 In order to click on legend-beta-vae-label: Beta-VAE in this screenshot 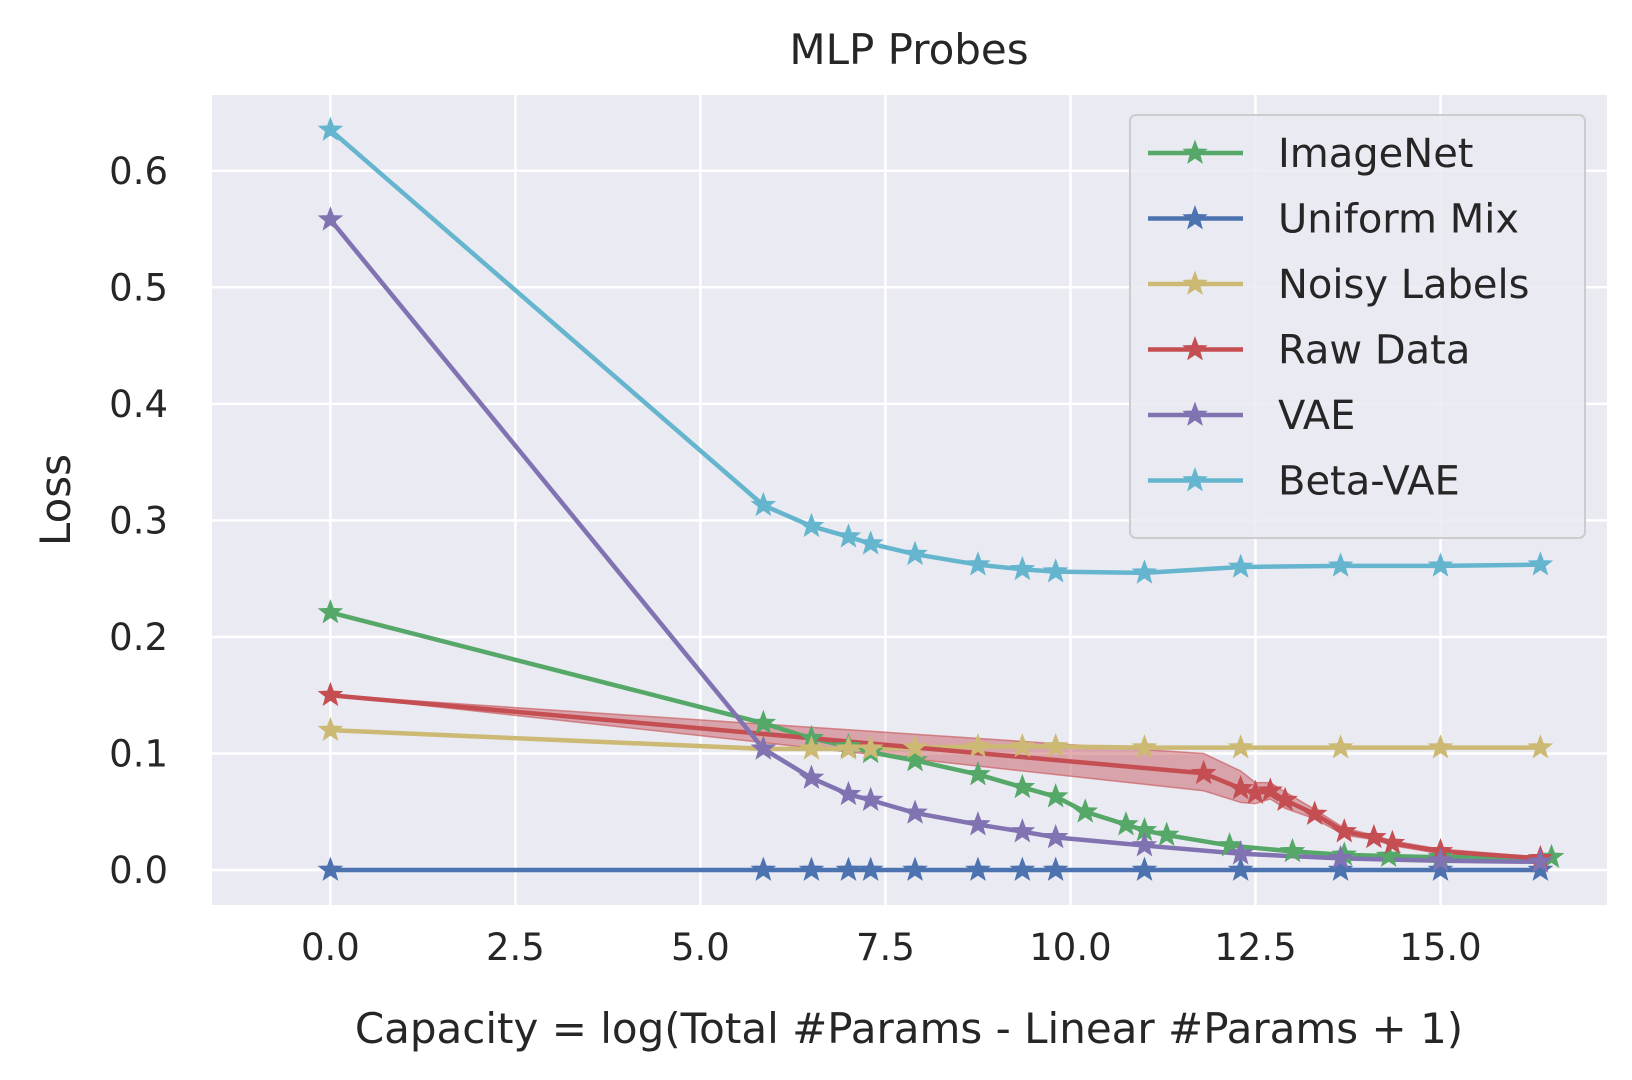, I will do `click(1369, 482)`.